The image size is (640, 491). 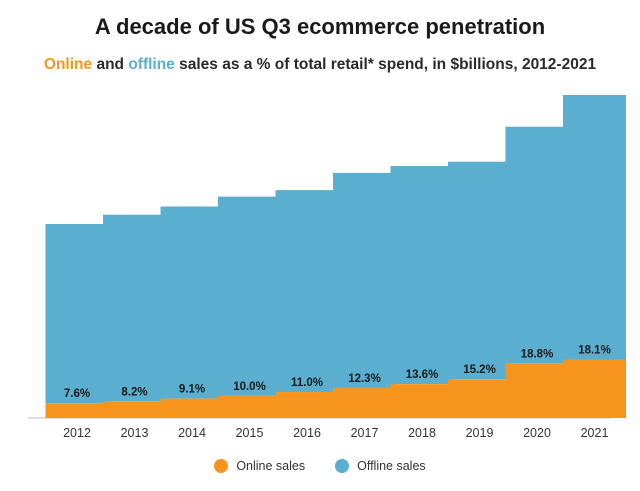 What do you see at coordinates (480, 433) in the screenshot?
I see `x-tick-label-2019: 2019` at bounding box center [480, 433].